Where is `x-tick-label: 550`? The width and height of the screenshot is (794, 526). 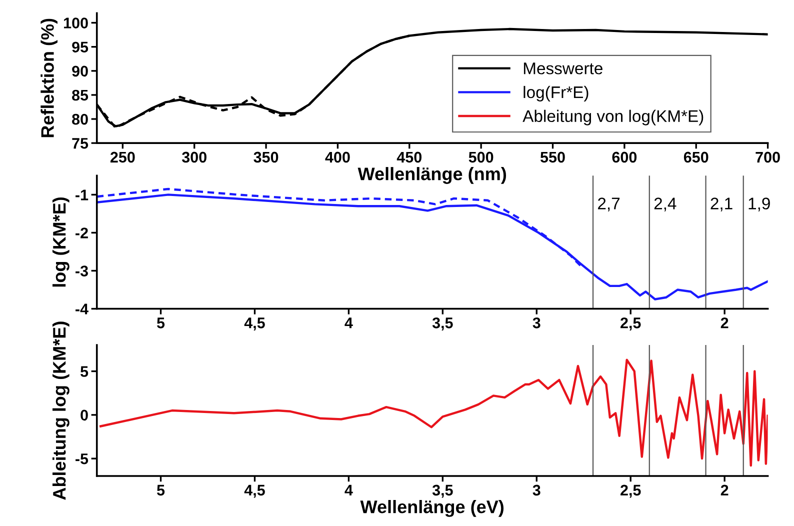
x-tick-label: 550 is located at coordinates (552, 157).